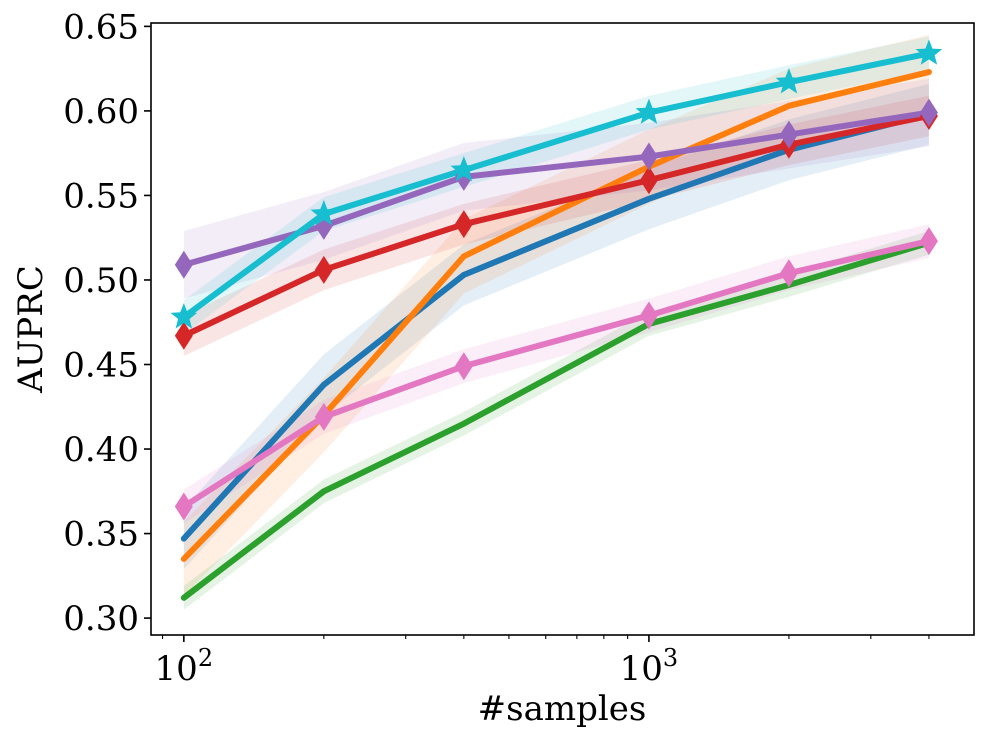 Image resolution: width=986 pixels, height=741 pixels. What do you see at coordinates (184, 666) in the screenshot?
I see `x-tick-label: 10²` at bounding box center [184, 666].